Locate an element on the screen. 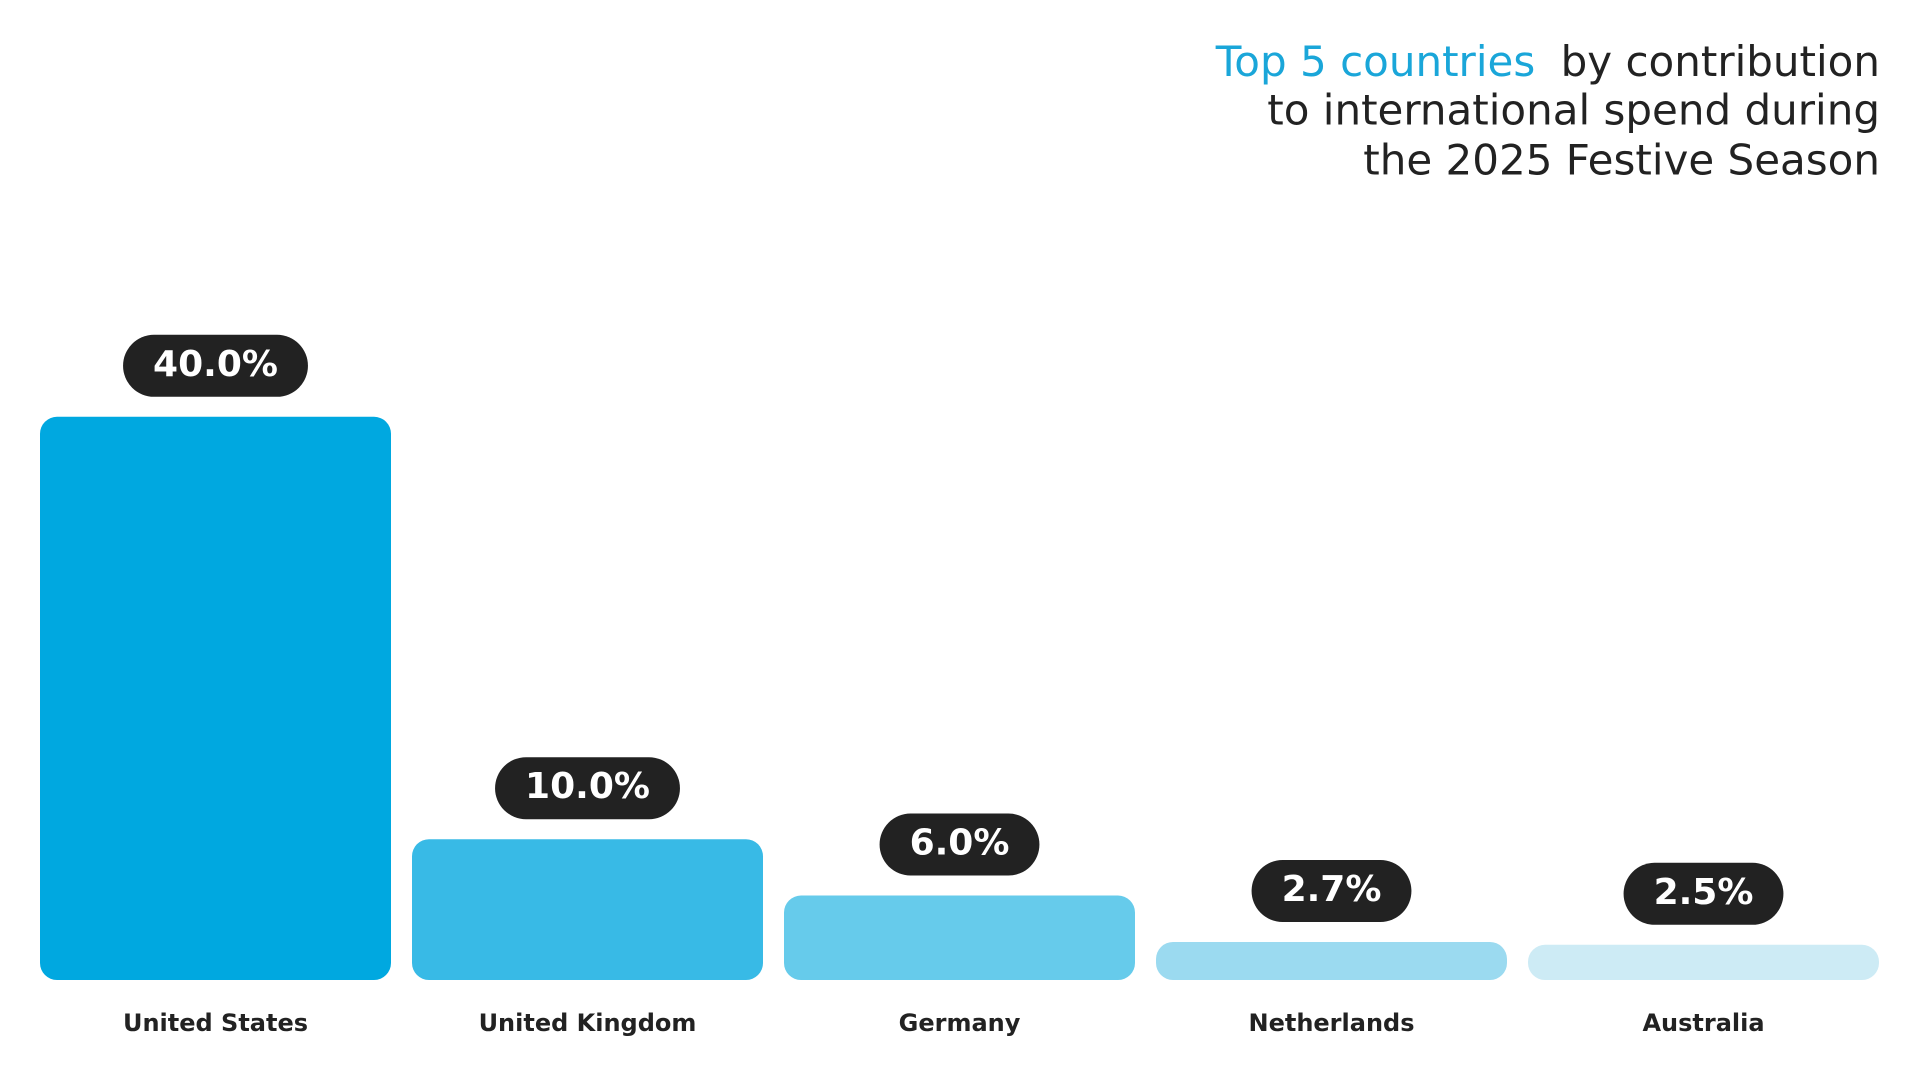  value-label-text: 40.0% is located at coordinates (215, 364).